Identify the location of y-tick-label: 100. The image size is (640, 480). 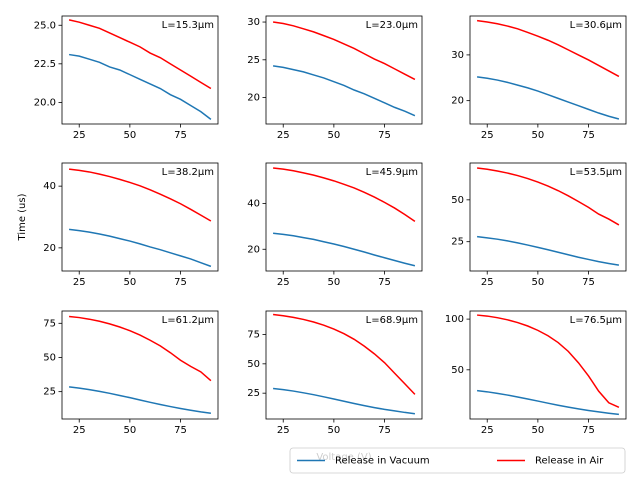
(454, 319).